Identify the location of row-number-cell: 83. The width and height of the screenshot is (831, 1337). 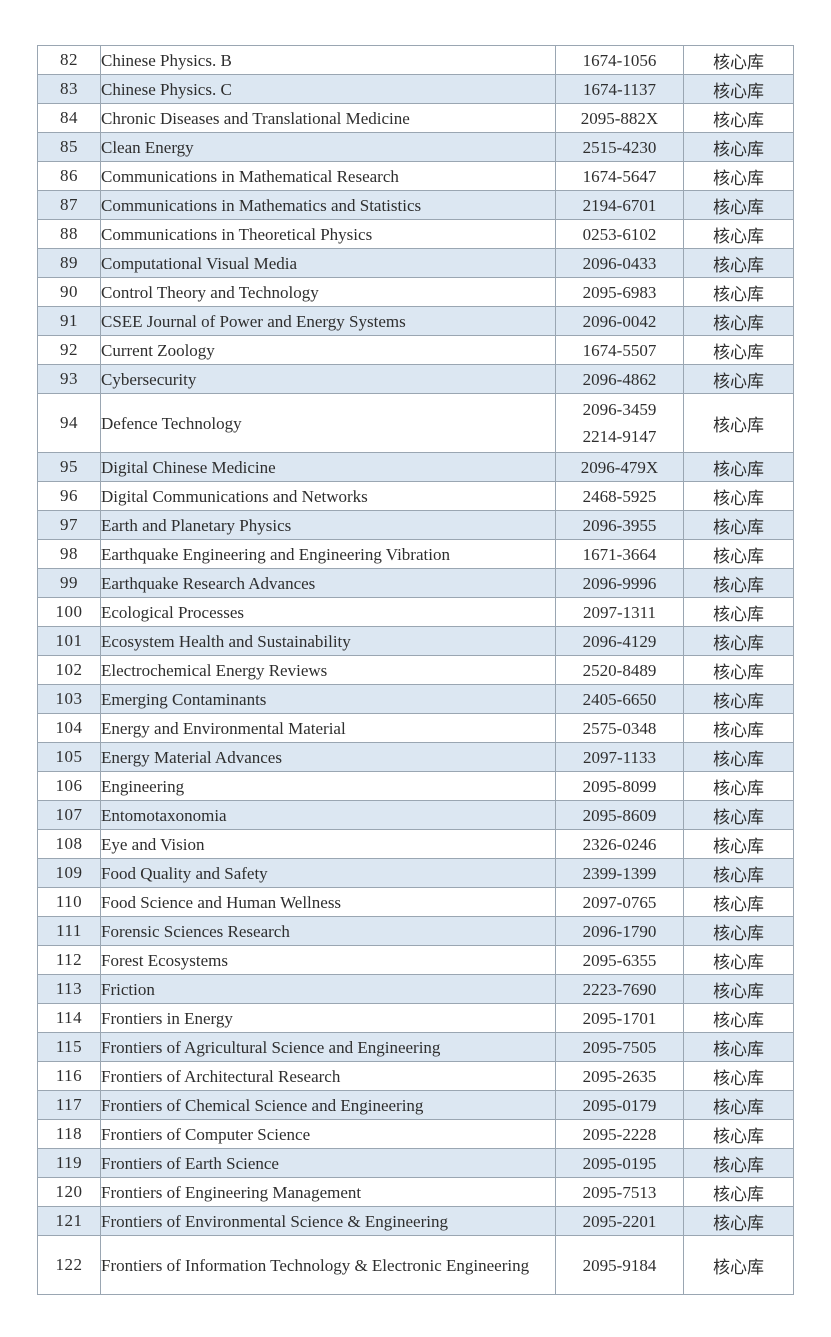
(69, 89).